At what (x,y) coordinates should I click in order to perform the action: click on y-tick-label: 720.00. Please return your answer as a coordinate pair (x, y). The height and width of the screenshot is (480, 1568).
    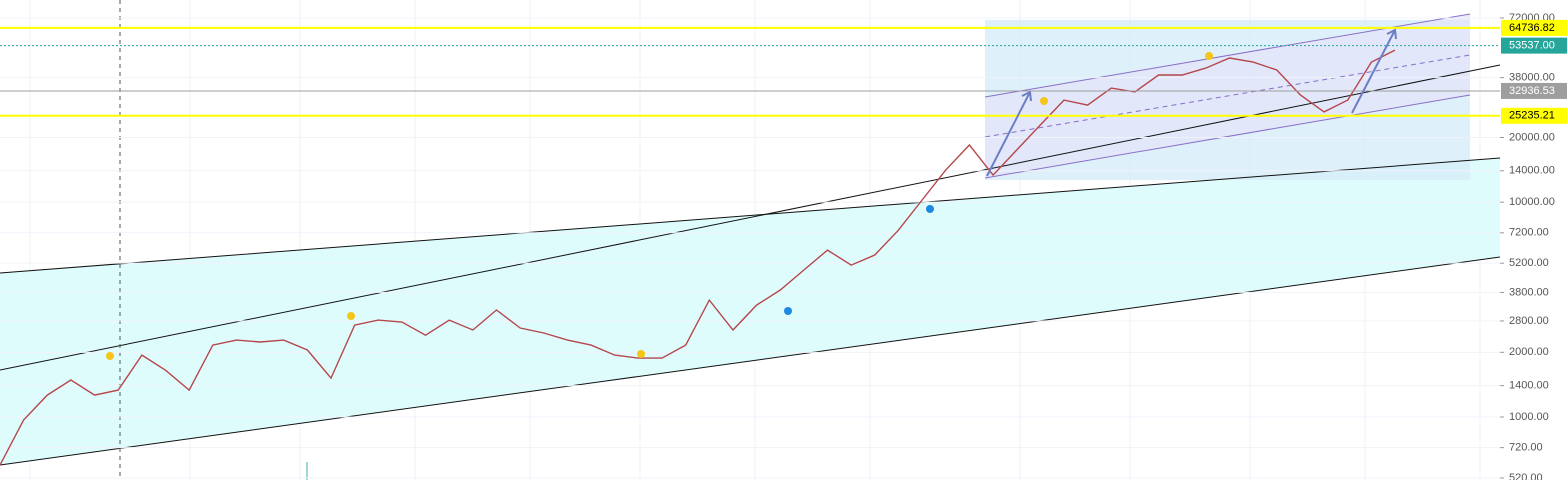
    Looking at the image, I should click on (1526, 448).